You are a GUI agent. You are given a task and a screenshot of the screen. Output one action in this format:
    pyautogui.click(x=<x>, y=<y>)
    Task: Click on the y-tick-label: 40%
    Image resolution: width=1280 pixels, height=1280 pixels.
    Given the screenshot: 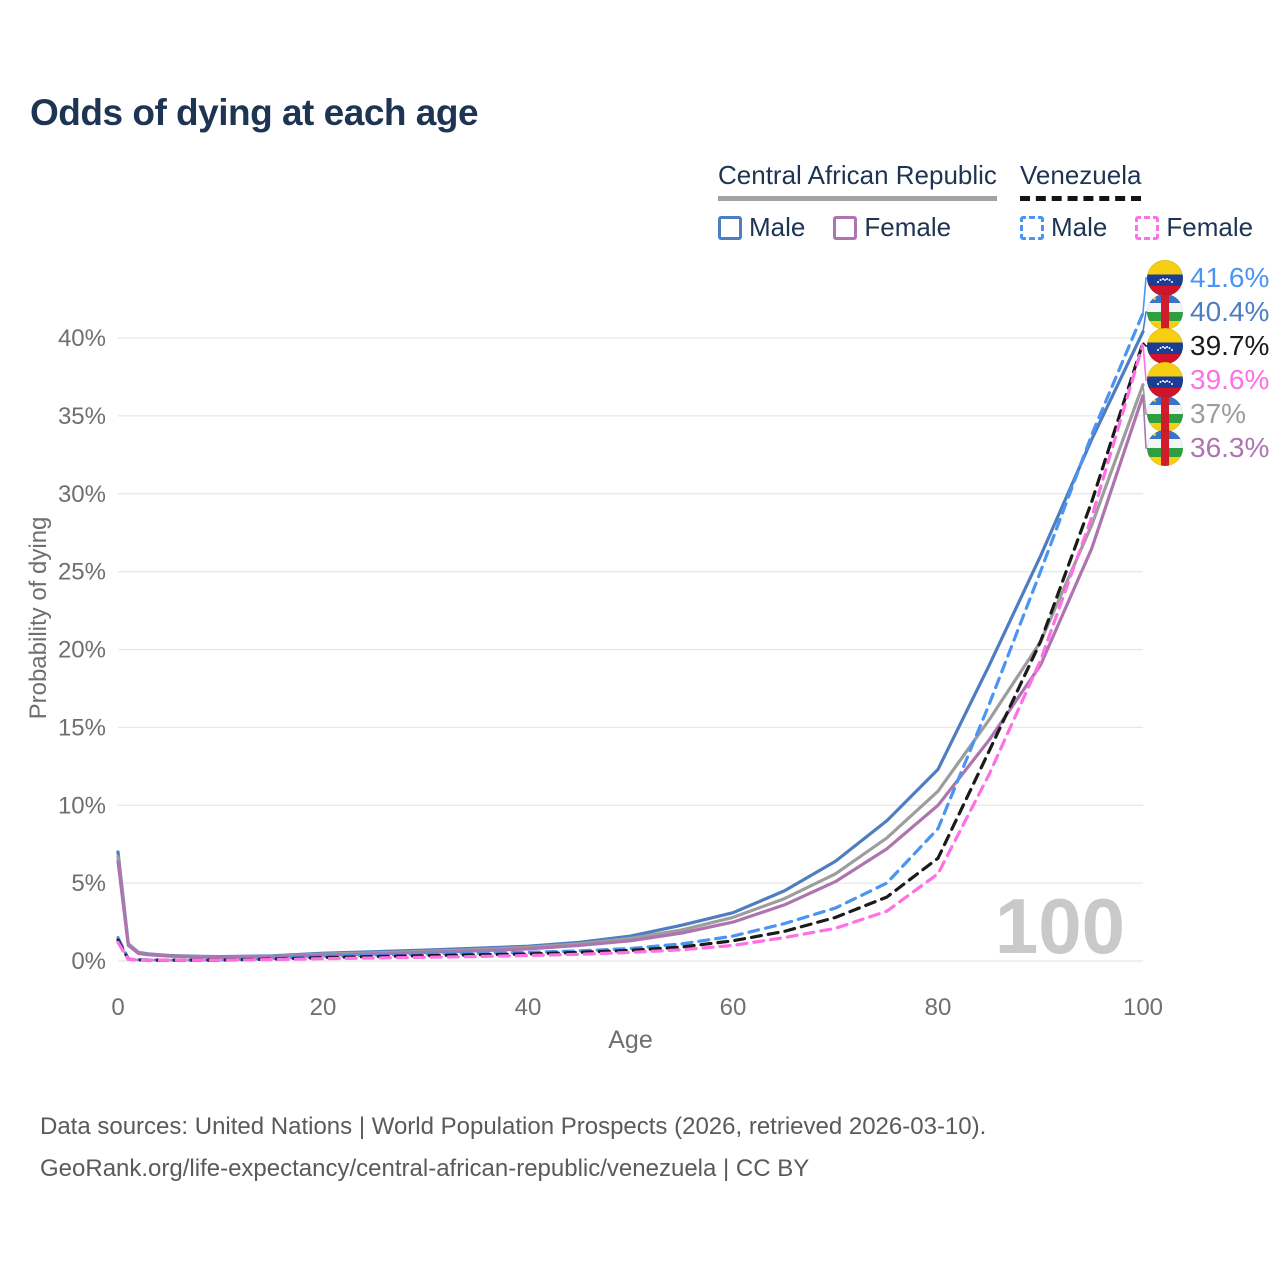 What is the action you would take?
    pyautogui.click(x=82, y=338)
    